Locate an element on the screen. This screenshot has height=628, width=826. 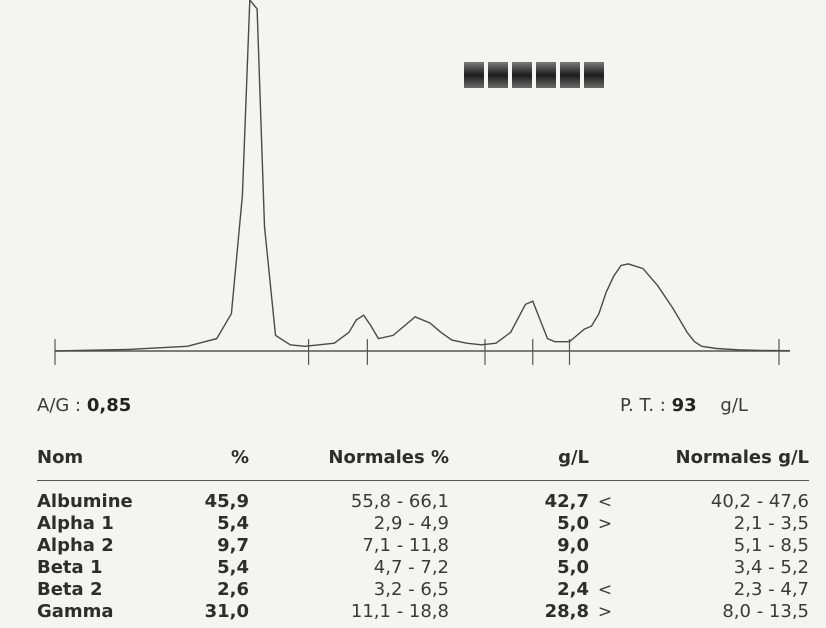
fraction-name: Beta 2 is located at coordinates (70, 589).